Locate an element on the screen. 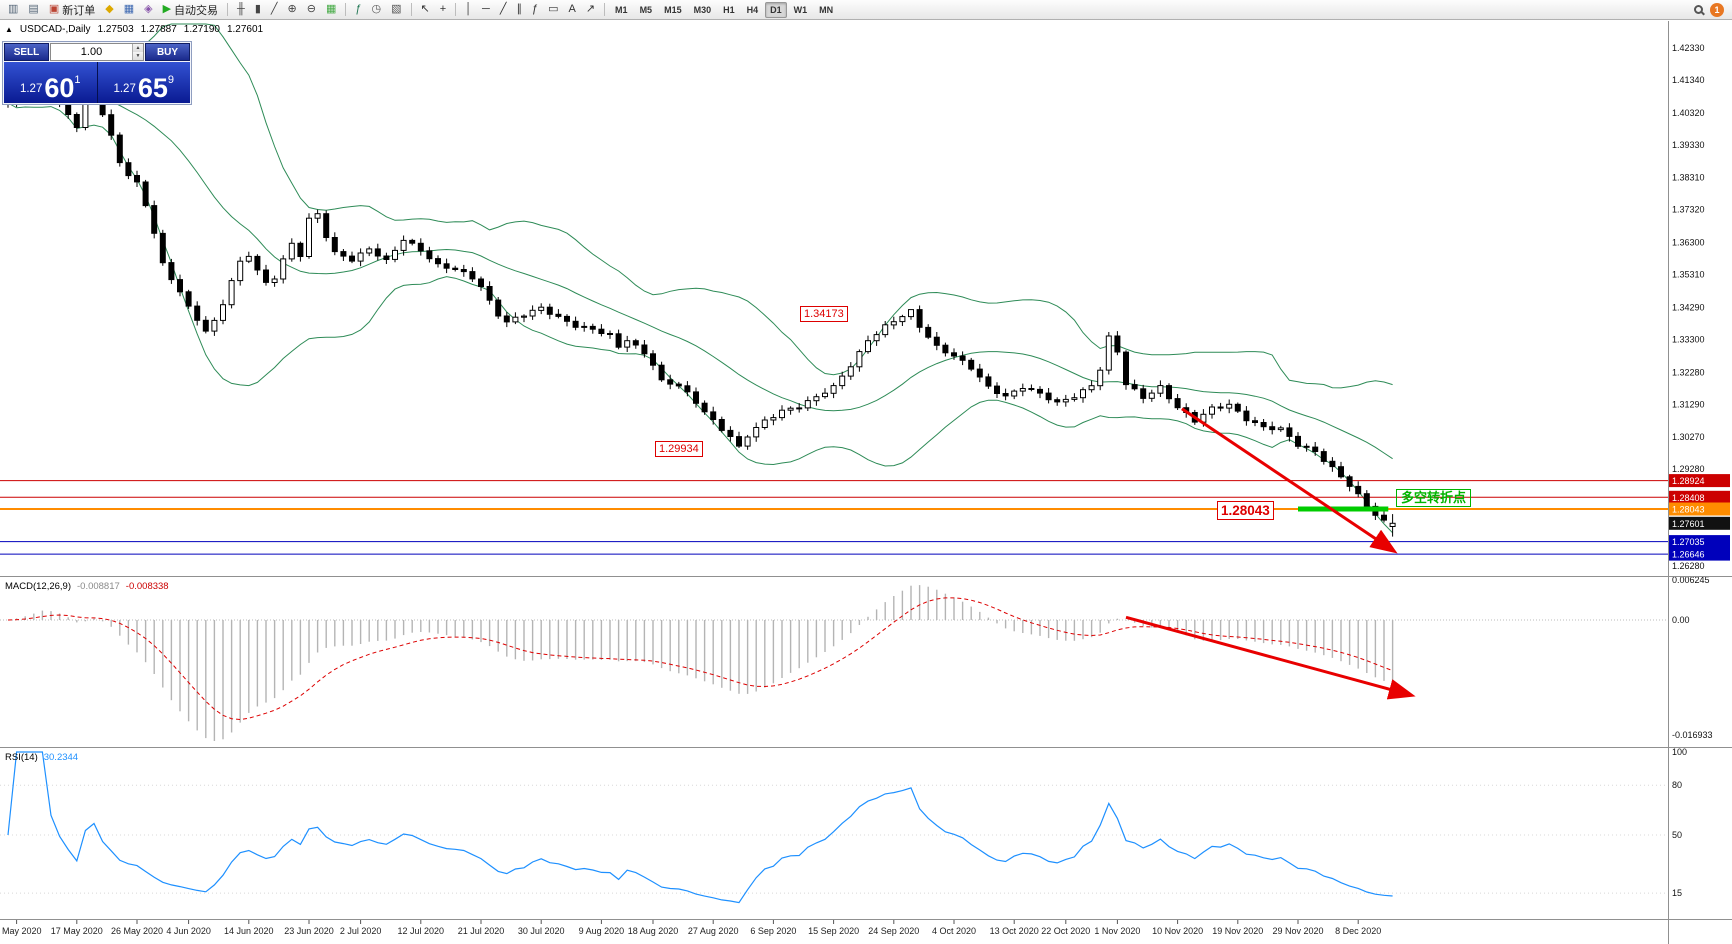 The width and height of the screenshot is (1732, 944). trendline-icon-glyph: ╱ is located at coordinates (503, 9).